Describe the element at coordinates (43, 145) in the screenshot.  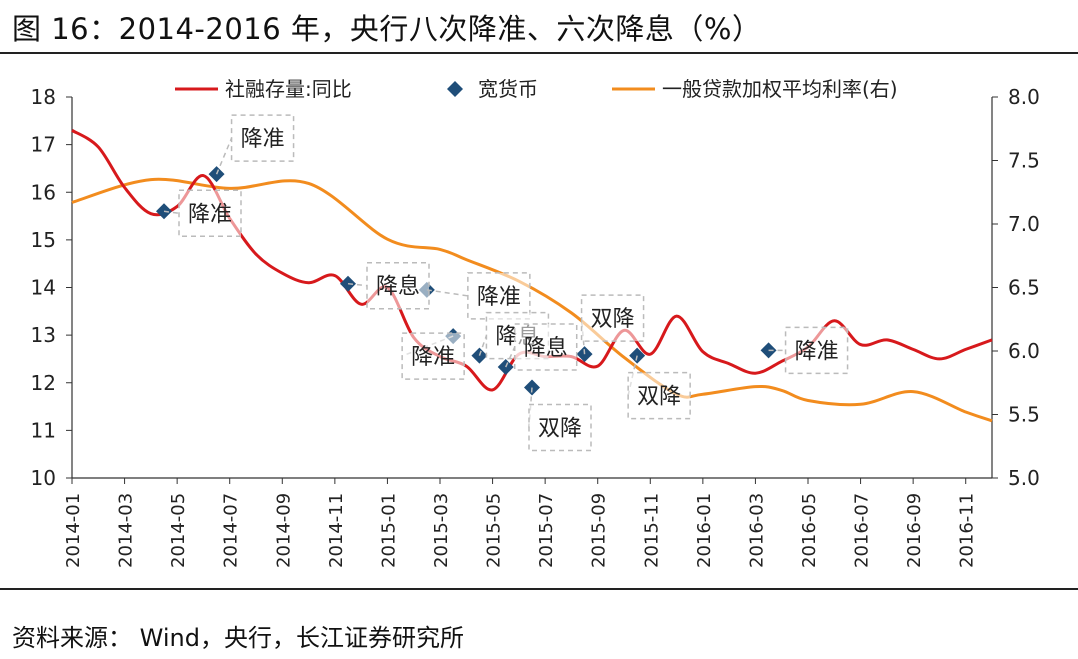
I see `y-tick-label-left: 17` at that location.